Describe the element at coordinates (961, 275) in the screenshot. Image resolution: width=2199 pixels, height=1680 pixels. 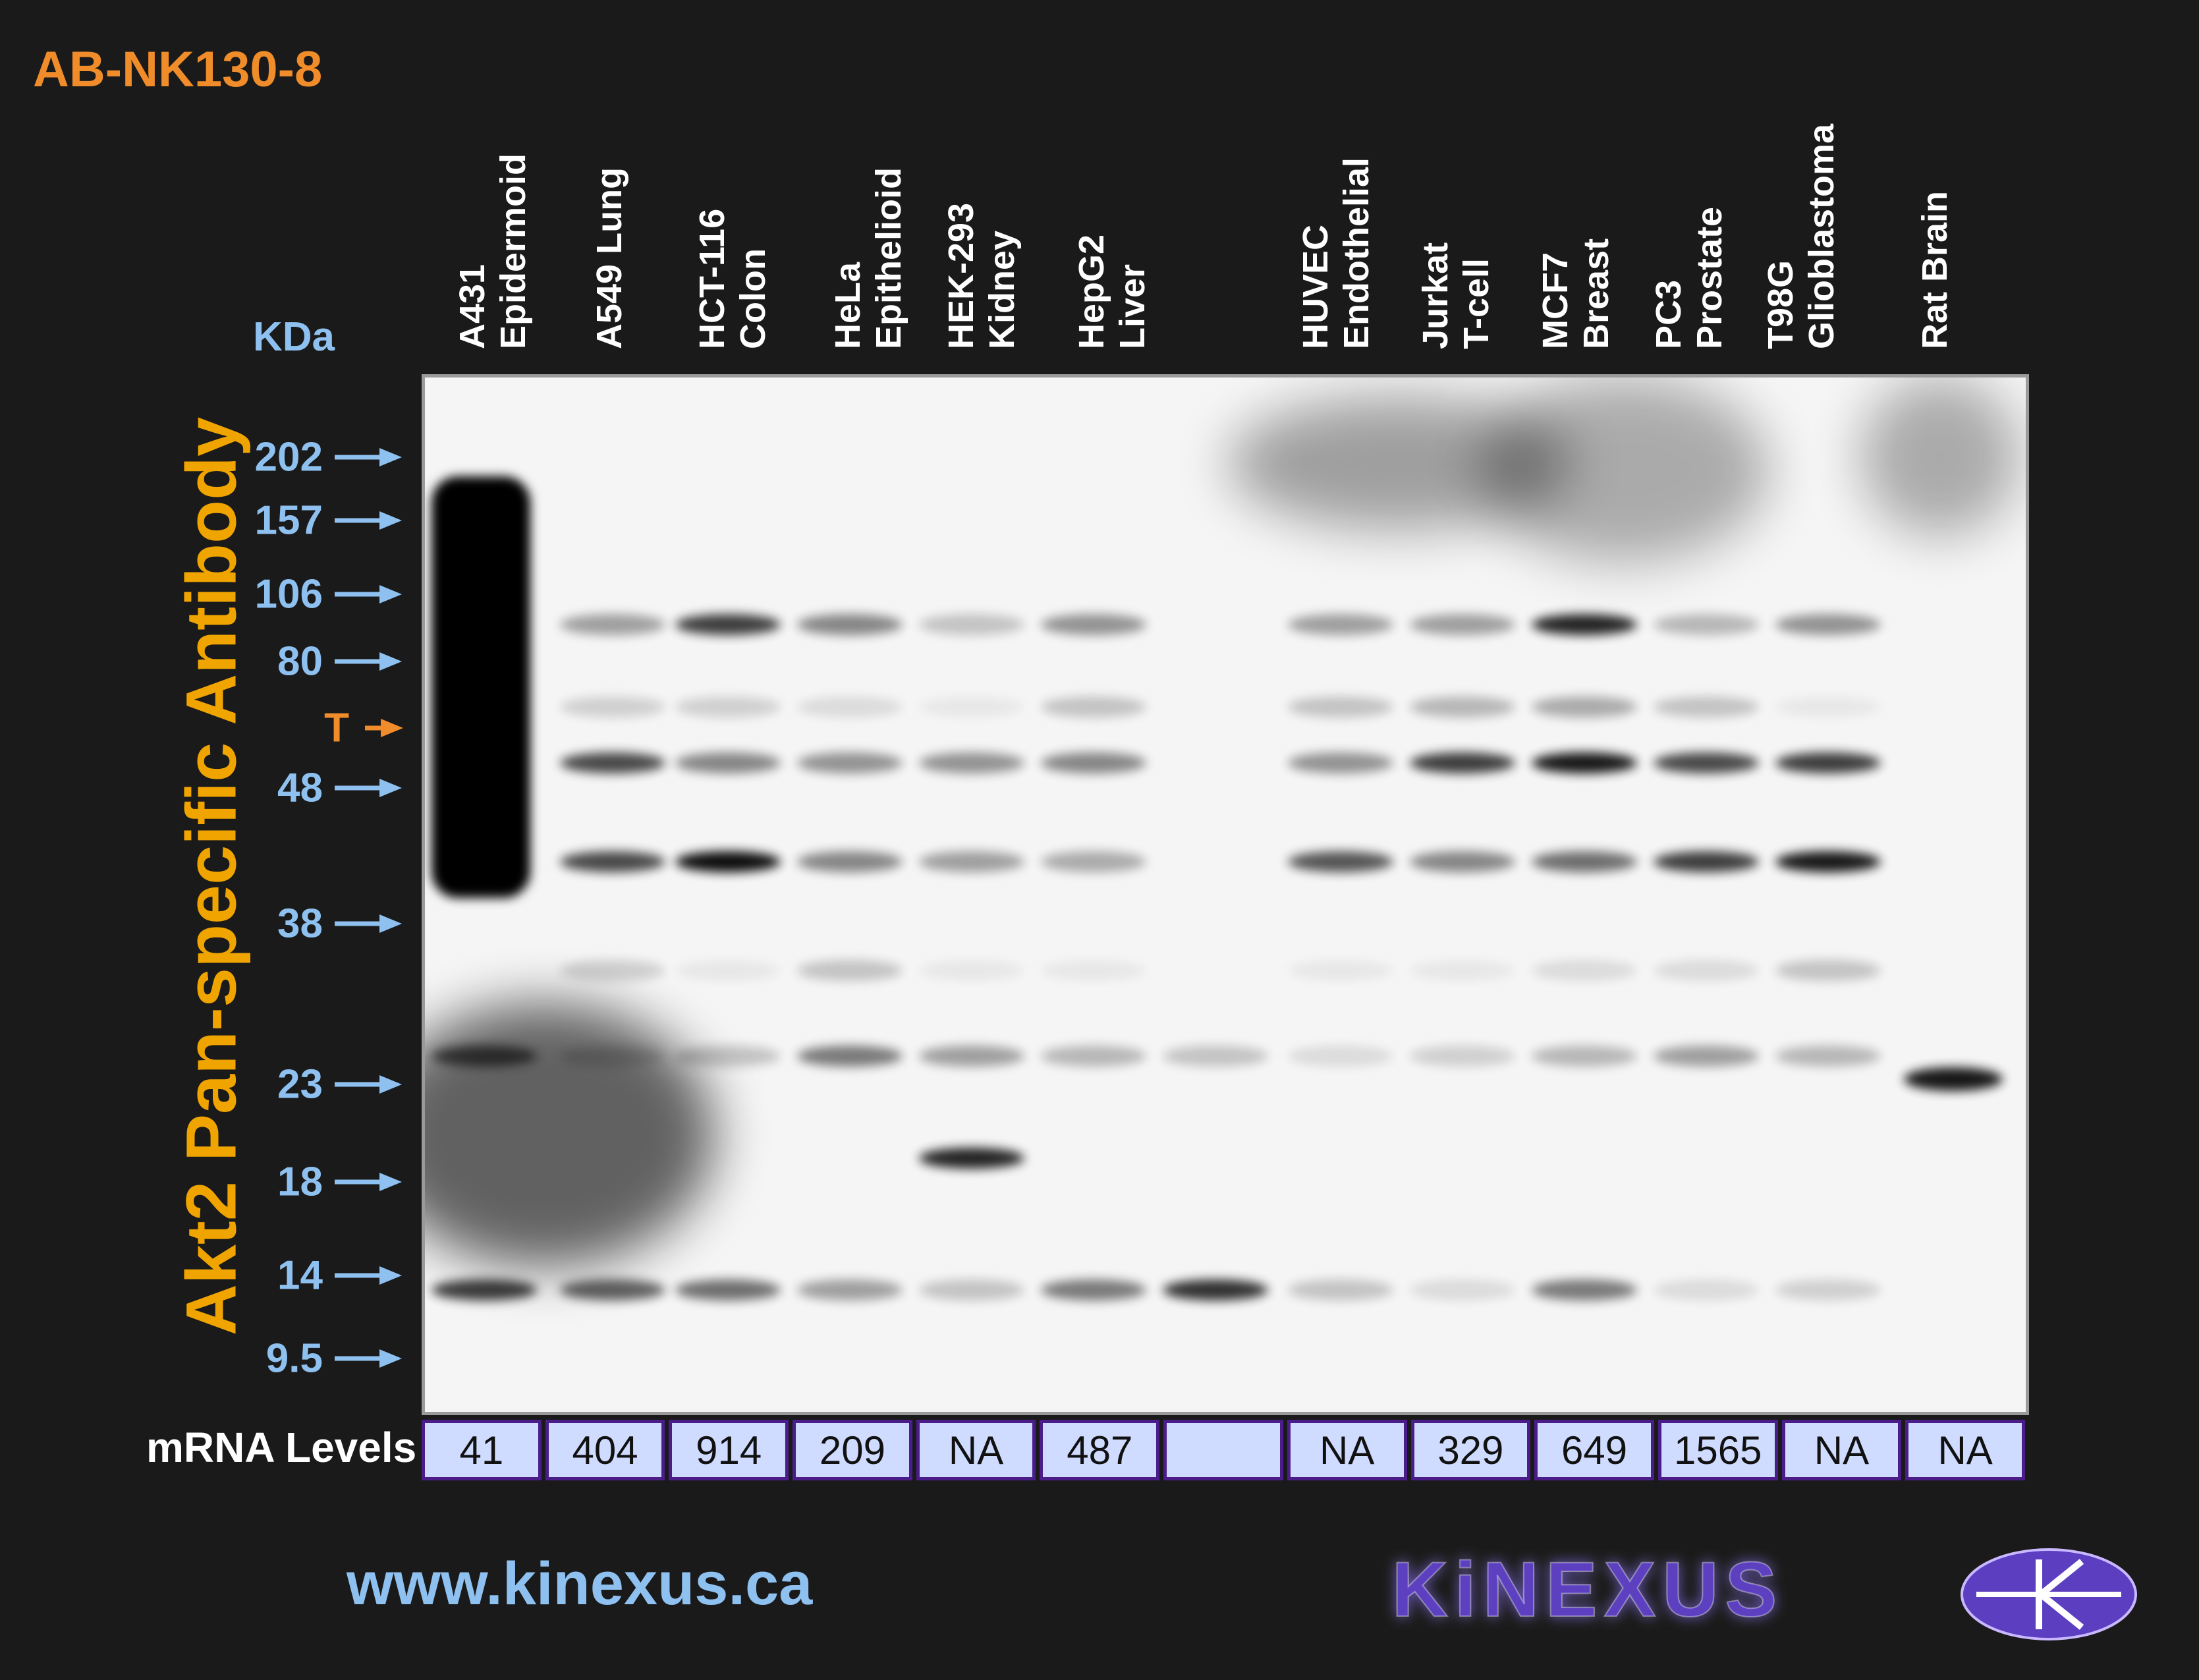
I see `lane-label-line1: HEK-293` at that location.